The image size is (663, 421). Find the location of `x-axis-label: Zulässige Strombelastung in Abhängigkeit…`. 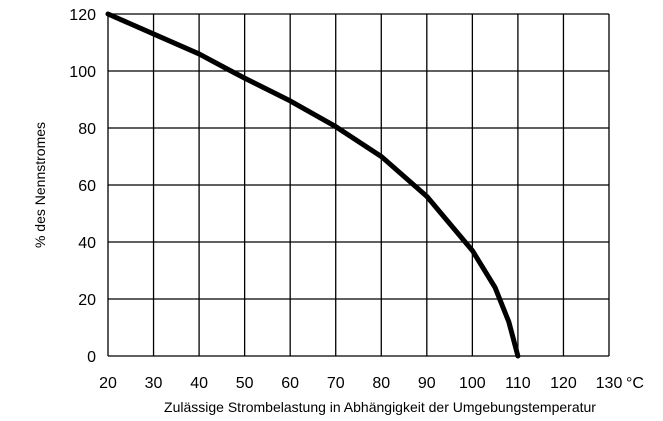

x-axis-label: Zulässige Strombelastung in Abhängigkeit… is located at coordinates (380, 407).